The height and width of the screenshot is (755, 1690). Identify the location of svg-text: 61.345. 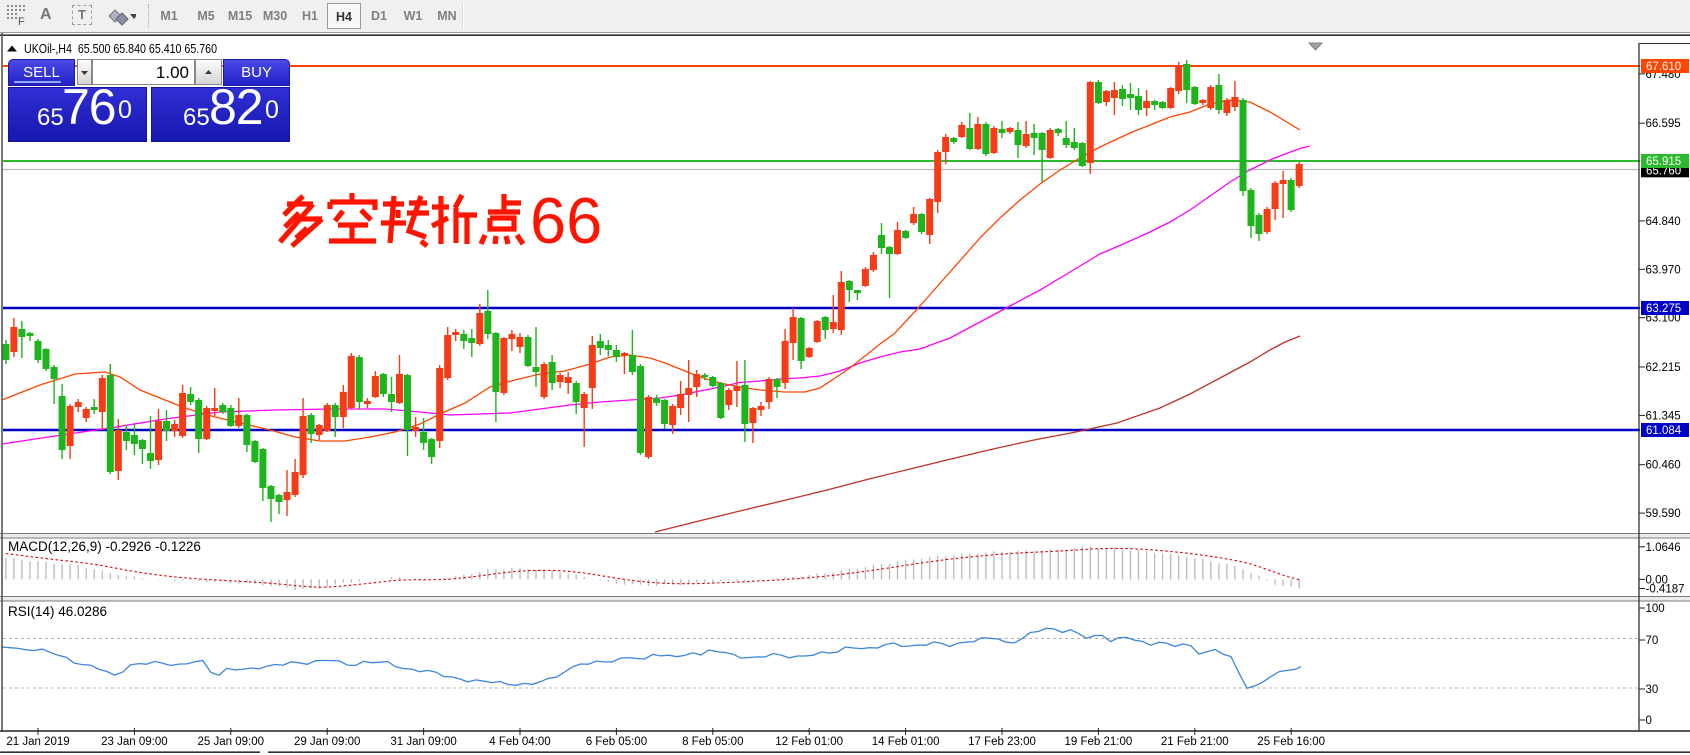
(1663, 416).